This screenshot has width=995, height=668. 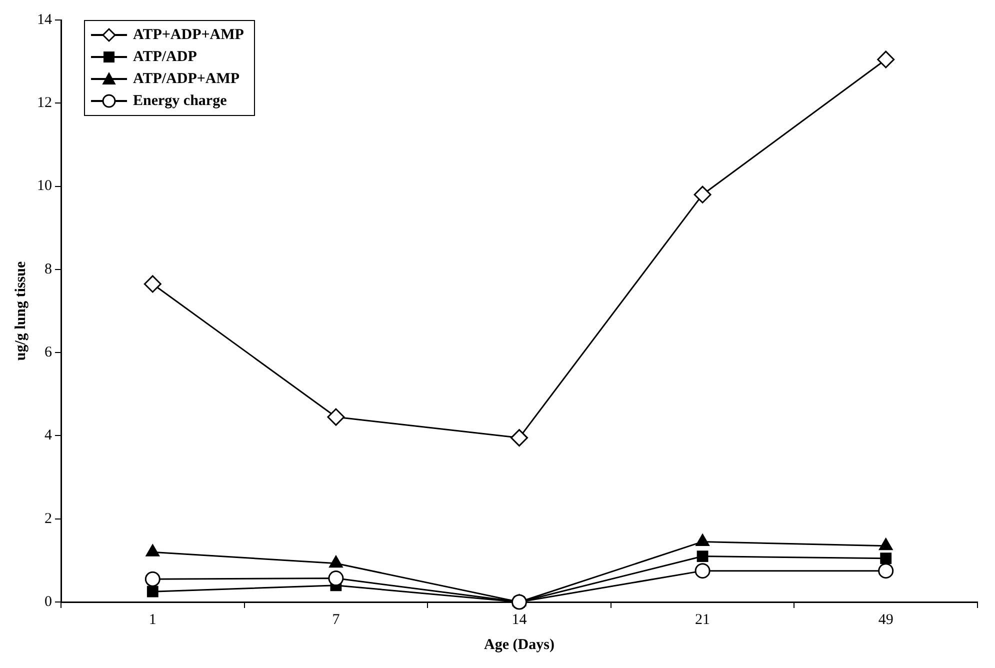 I want to click on y-tick-label: 12, so click(x=44, y=103).